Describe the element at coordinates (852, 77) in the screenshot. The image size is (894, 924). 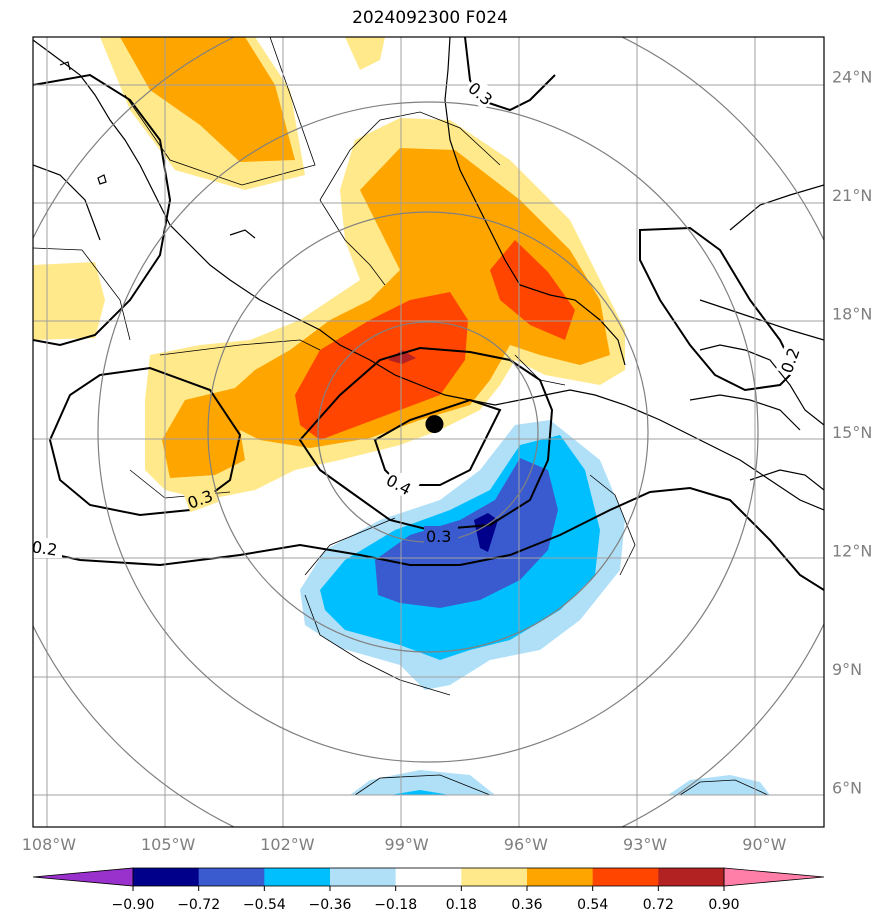
I see `latitude-tick-label: 24°N` at that location.